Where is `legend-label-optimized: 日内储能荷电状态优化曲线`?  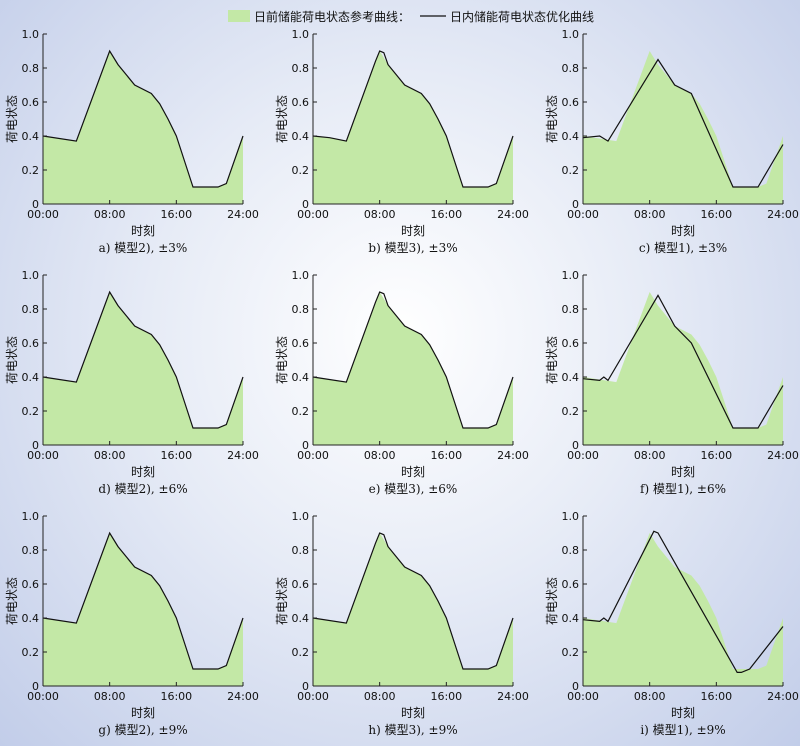 legend-label-optimized: 日内储能荷电状态优化曲线 is located at coordinates (522, 16).